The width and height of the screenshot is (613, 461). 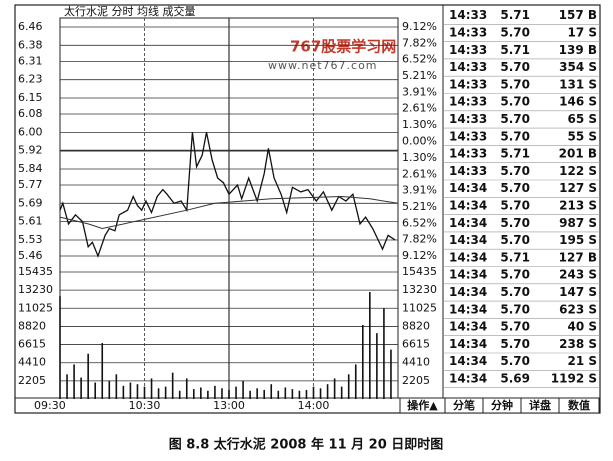 I want to click on tab-label: 操作▲, so click(x=422, y=405).